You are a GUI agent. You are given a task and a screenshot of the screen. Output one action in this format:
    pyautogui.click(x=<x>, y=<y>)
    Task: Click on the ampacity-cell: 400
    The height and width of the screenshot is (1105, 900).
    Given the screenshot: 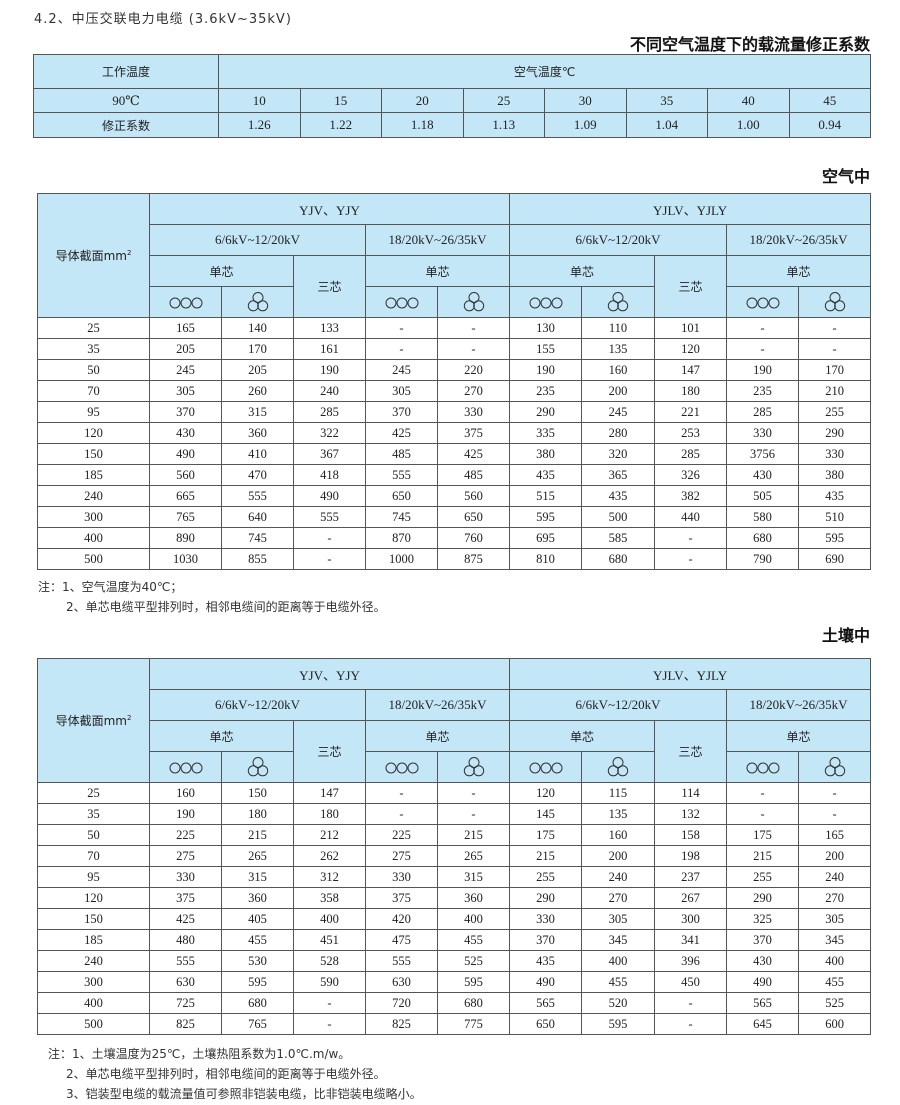 What is the action you would take?
    pyautogui.click(x=329, y=919)
    